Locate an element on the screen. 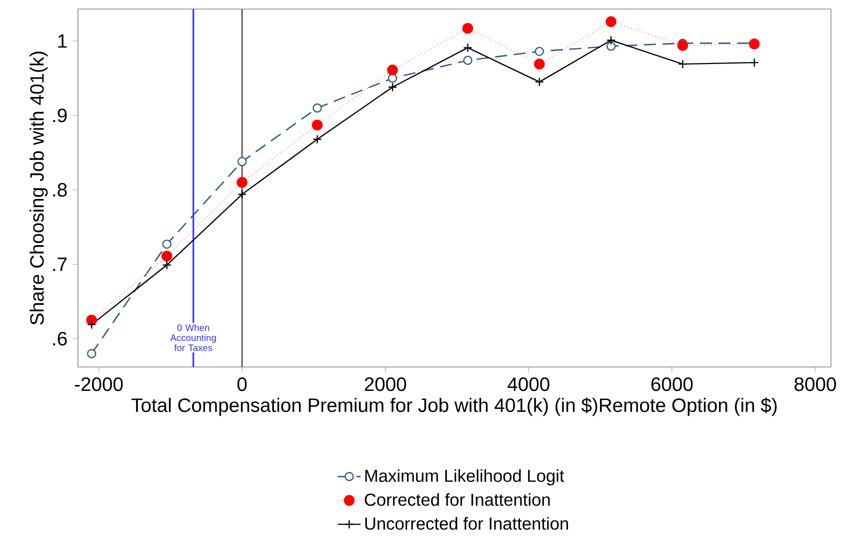  x-tick-label: 8000 is located at coordinates (815, 384).